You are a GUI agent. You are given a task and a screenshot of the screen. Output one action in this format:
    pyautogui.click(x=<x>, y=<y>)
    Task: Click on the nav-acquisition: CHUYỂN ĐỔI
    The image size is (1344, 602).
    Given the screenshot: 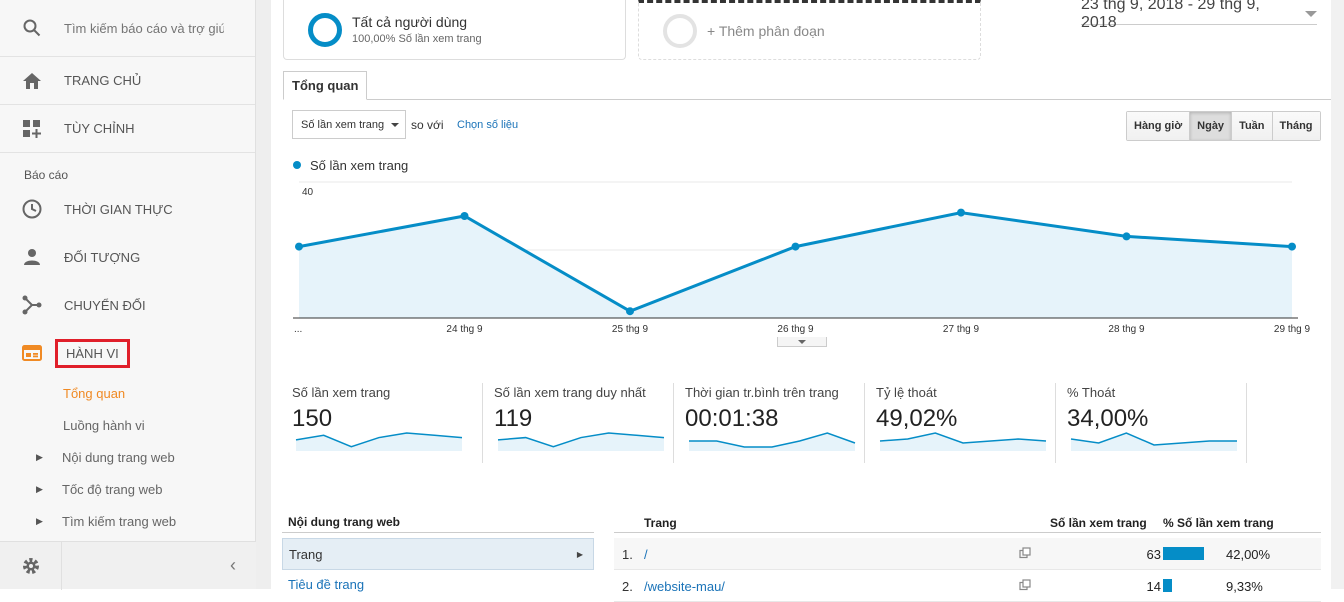 What is the action you would take?
    pyautogui.click(x=127, y=305)
    